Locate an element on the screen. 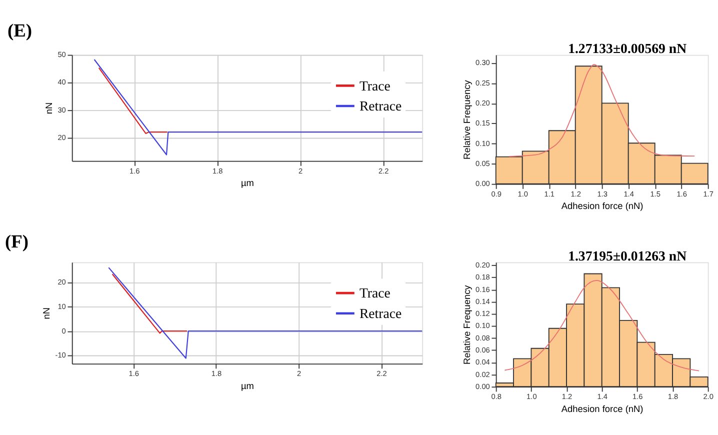 Image resolution: width=718 pixels, height=435 pixels. y-tick-label: 40 is located at coordinates (62, 82).